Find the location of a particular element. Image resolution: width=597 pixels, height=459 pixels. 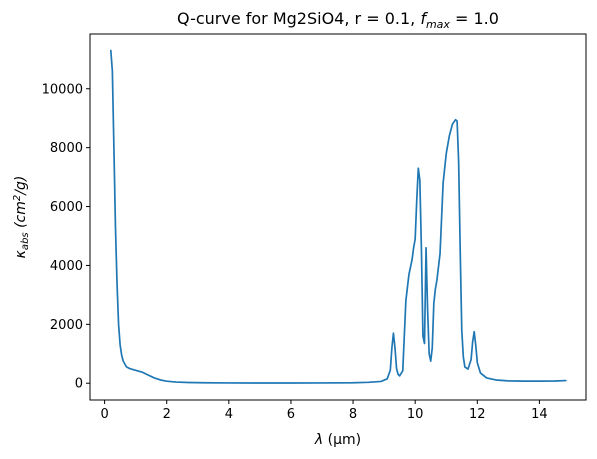

y-tick-label: 10000 is located at coordinates (62, 89).